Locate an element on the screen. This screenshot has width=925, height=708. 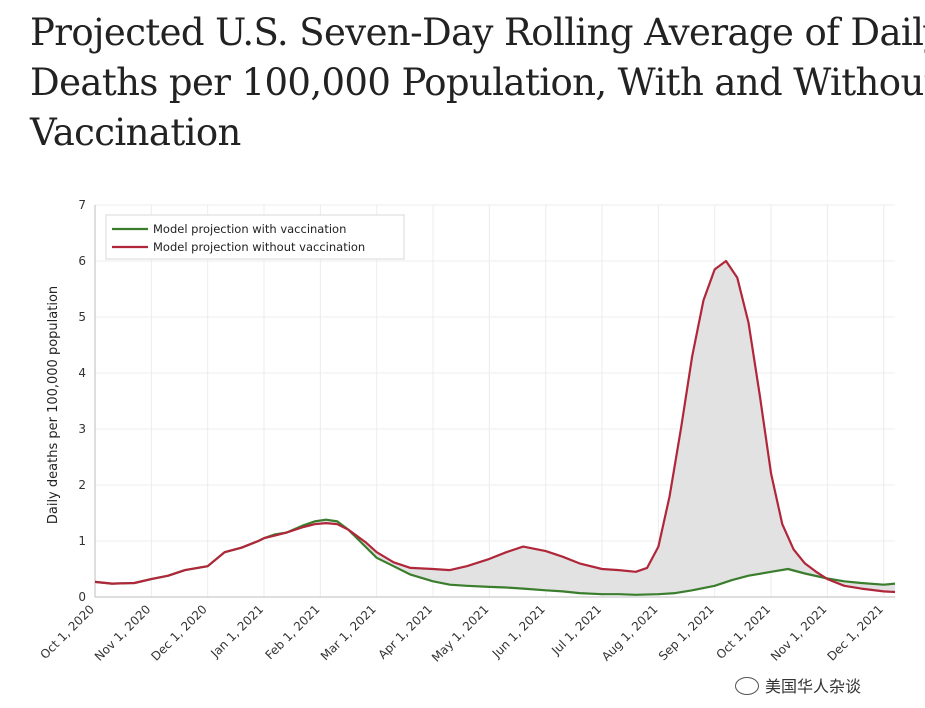
x-tick-label: Apr 1, 2021 is located at coordinates (405, 632).